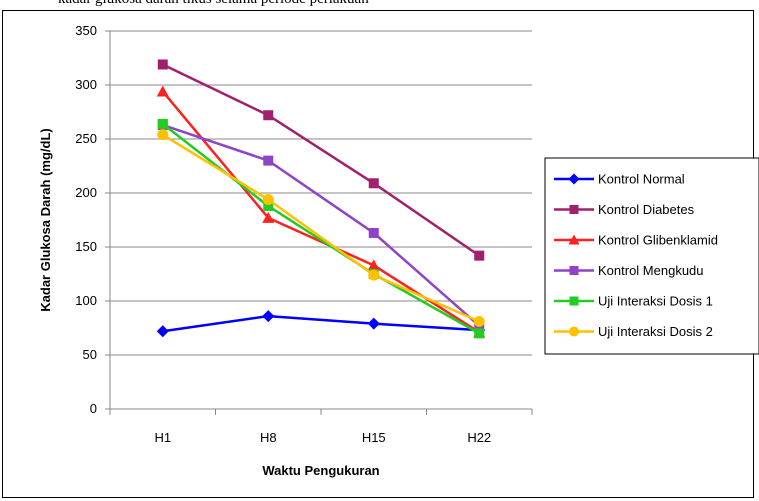  Describe the element at coordinates (479, 437) in the screenshot. I see `x-tick-label: H22` at that location.